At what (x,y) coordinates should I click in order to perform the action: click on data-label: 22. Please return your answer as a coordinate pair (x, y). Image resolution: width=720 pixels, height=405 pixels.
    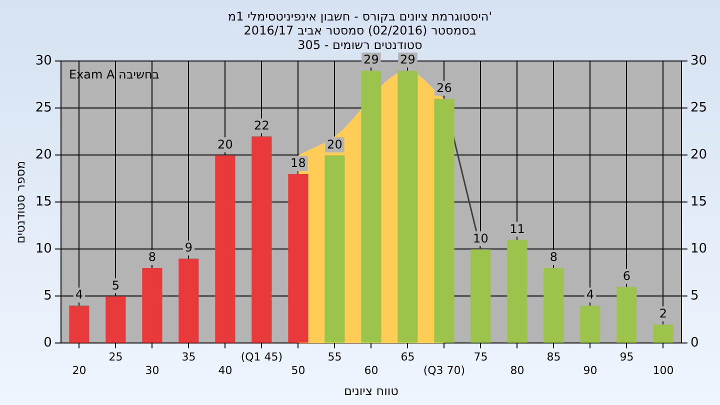
    Looking at the image, I should click on (262, 125).